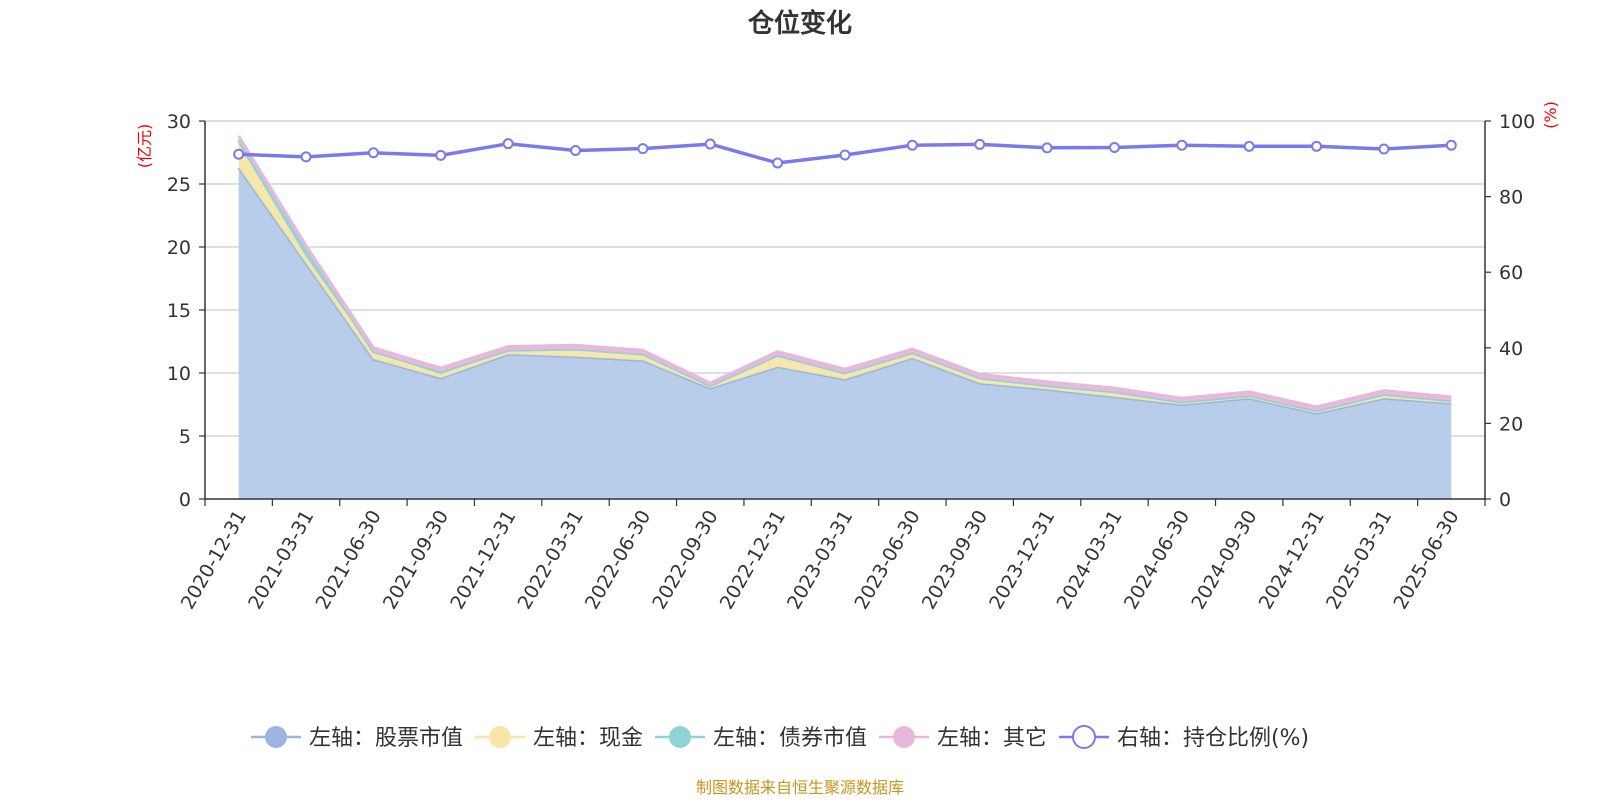 This screenshot has width=1600, height=804. I want to click on left-tick-label: 0, so click(185, 500).